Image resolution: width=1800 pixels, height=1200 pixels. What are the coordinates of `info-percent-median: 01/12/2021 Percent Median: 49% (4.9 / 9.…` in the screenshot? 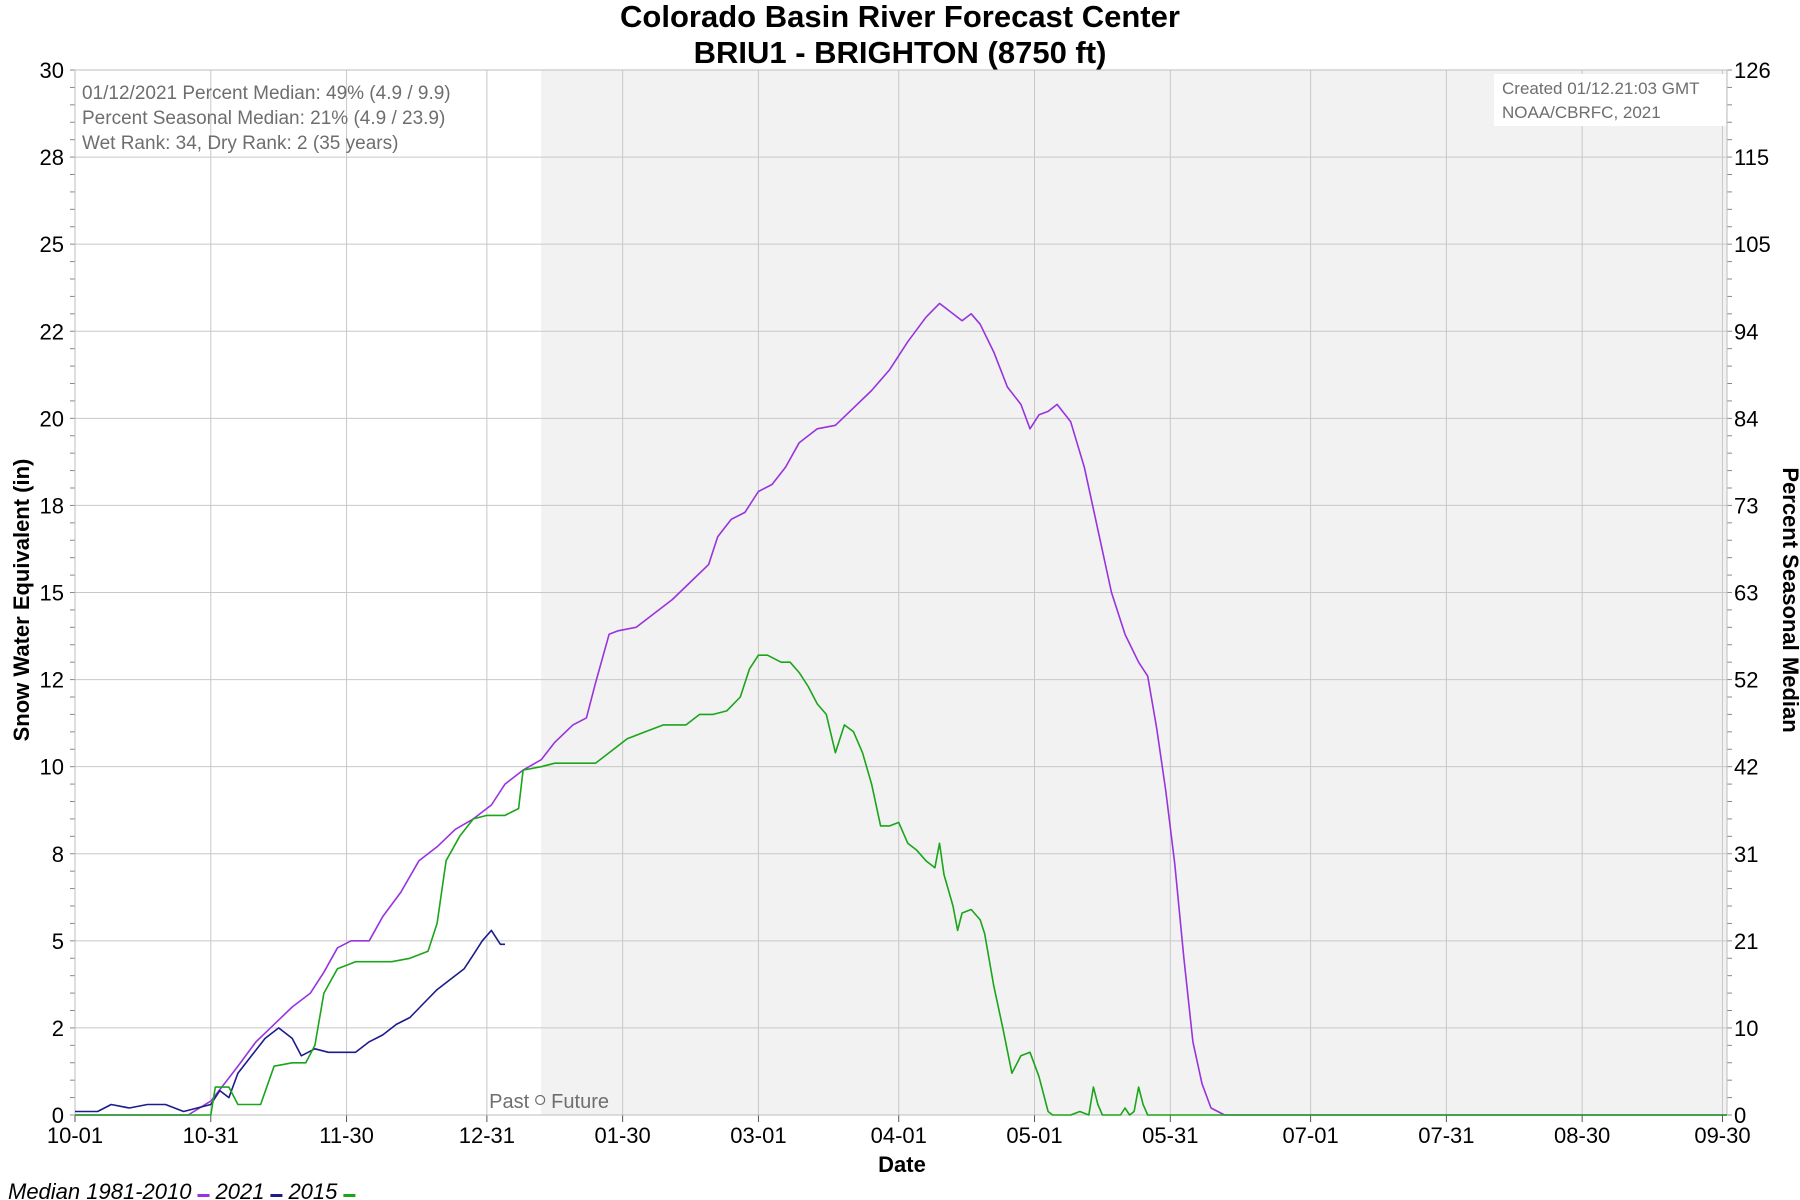 It's located at (266, 93).